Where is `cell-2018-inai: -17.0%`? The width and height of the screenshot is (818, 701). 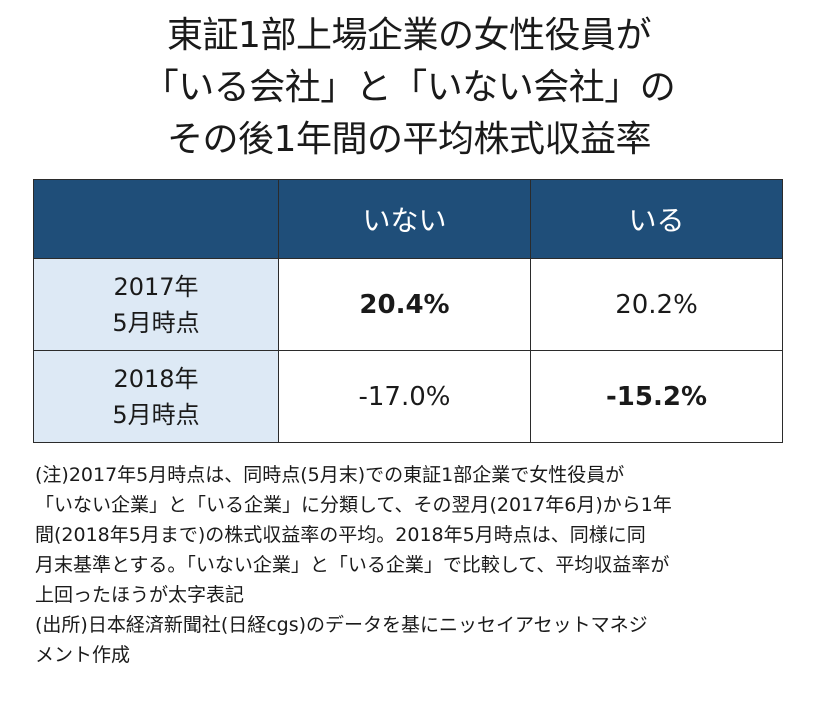 cell-2018-inai: -17.0% is located at coordinates (404, 396).